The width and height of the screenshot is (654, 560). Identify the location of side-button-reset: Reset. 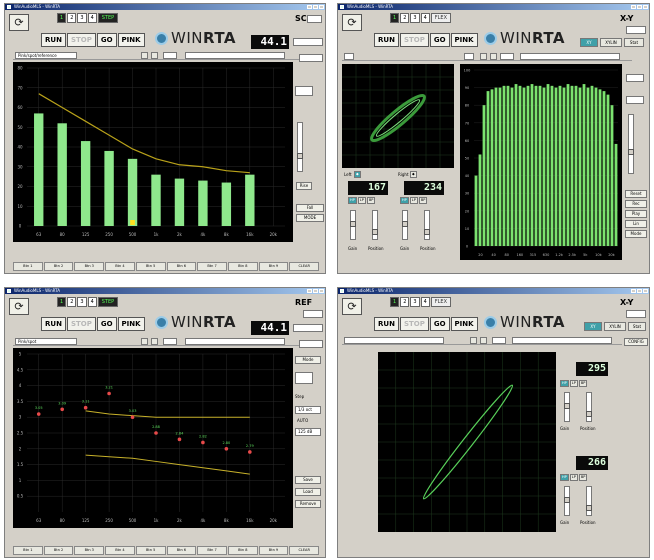
(636, 194).